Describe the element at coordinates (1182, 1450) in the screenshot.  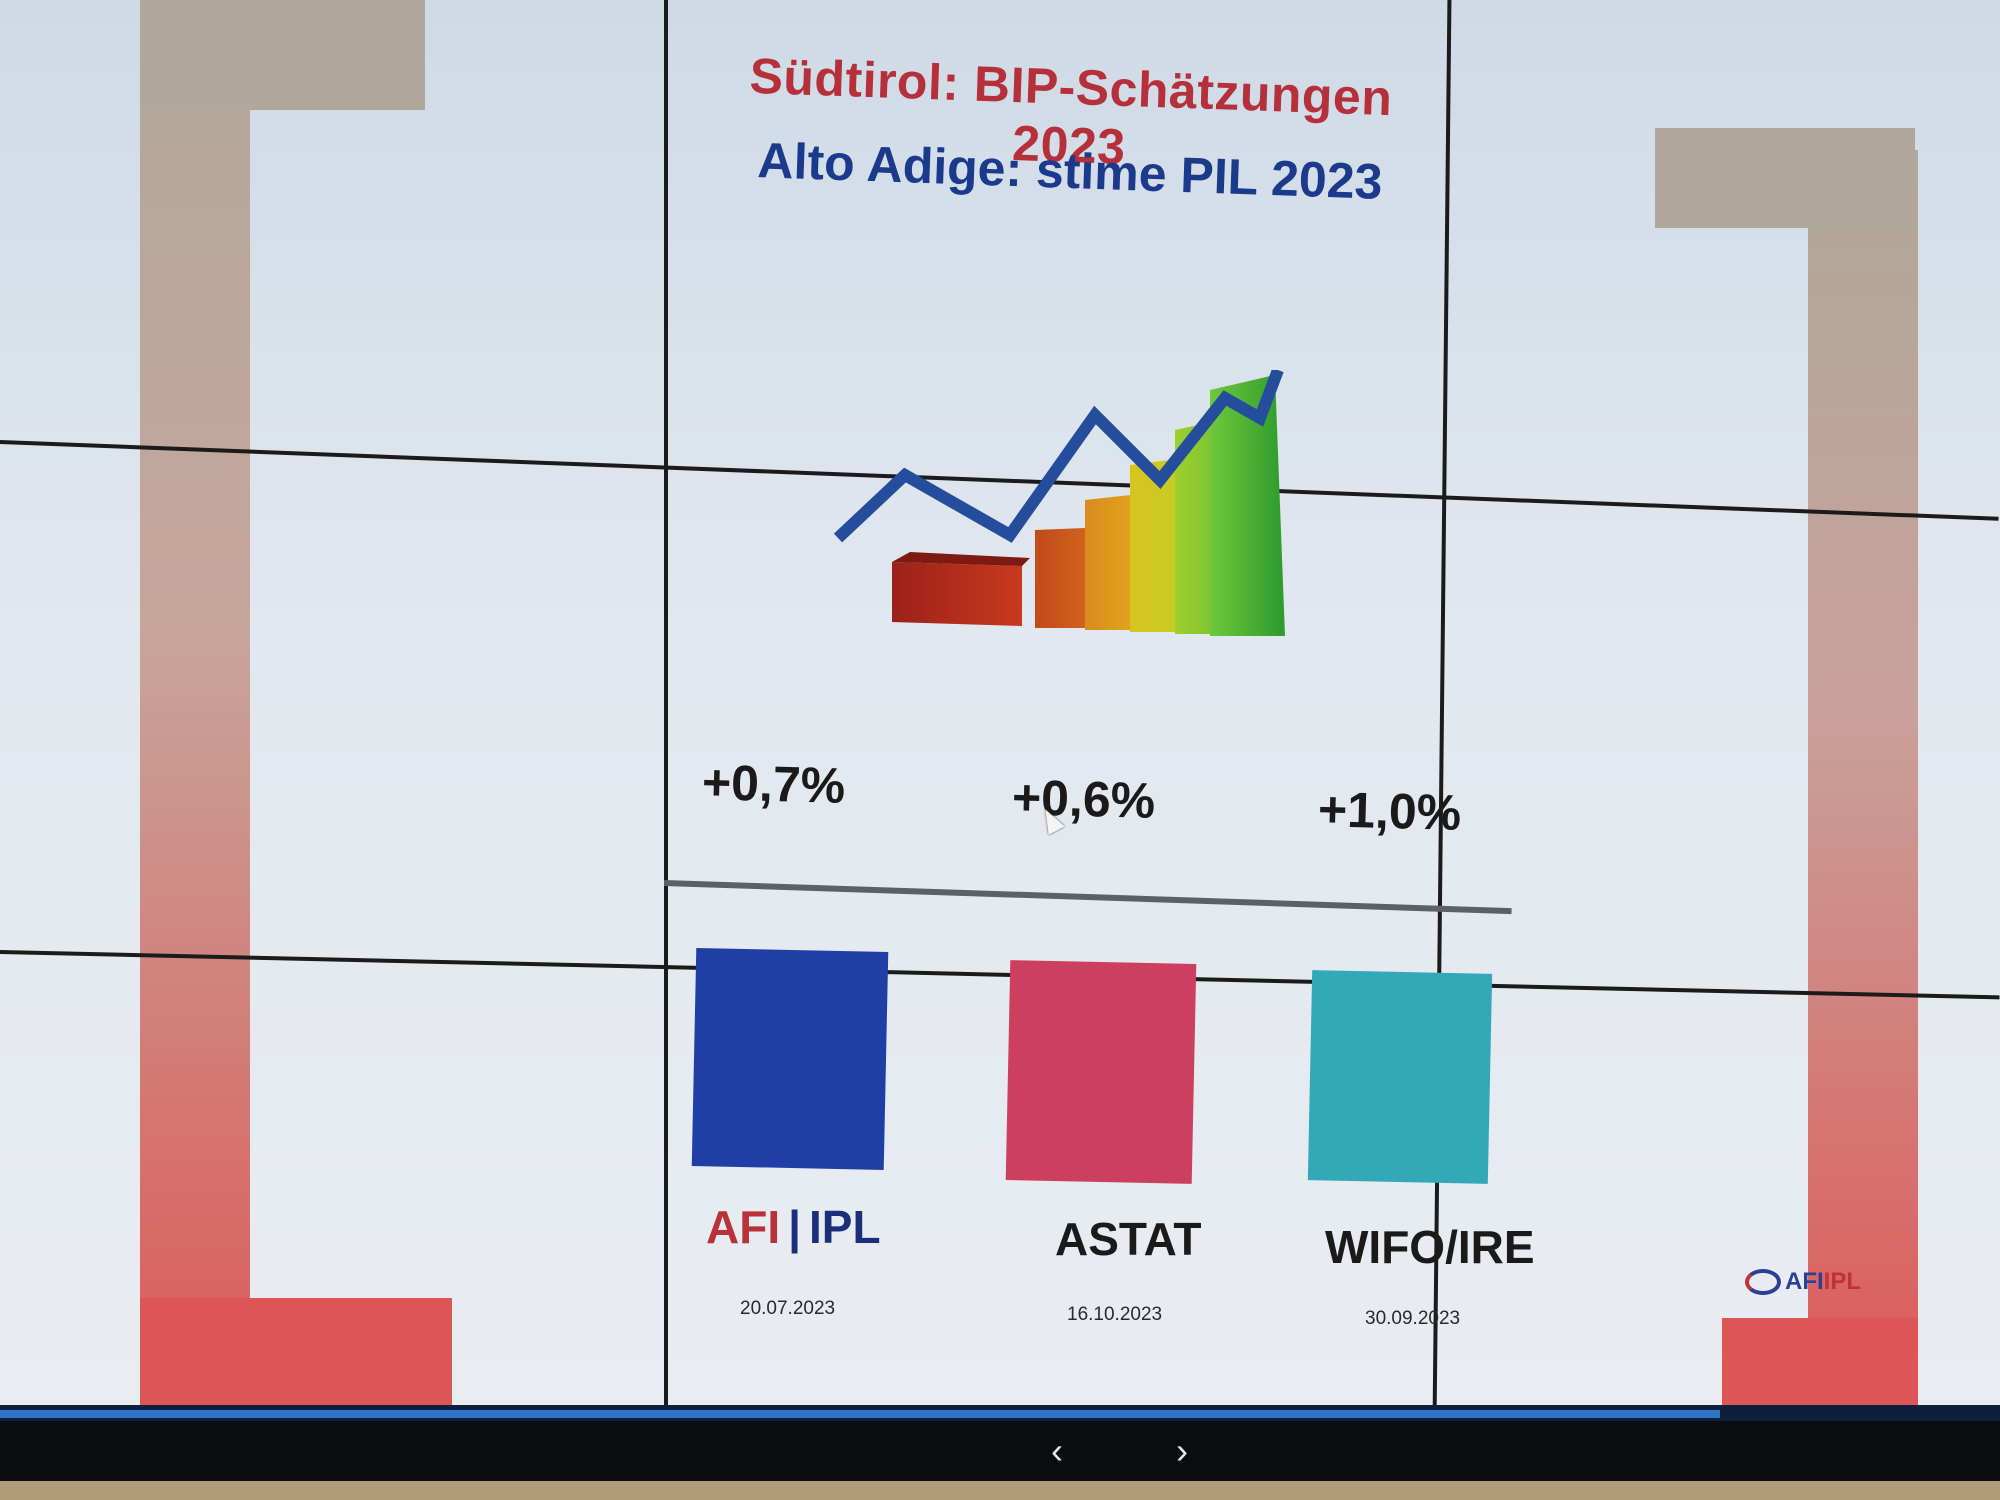
I see `next-slide-button: ›` at that location.